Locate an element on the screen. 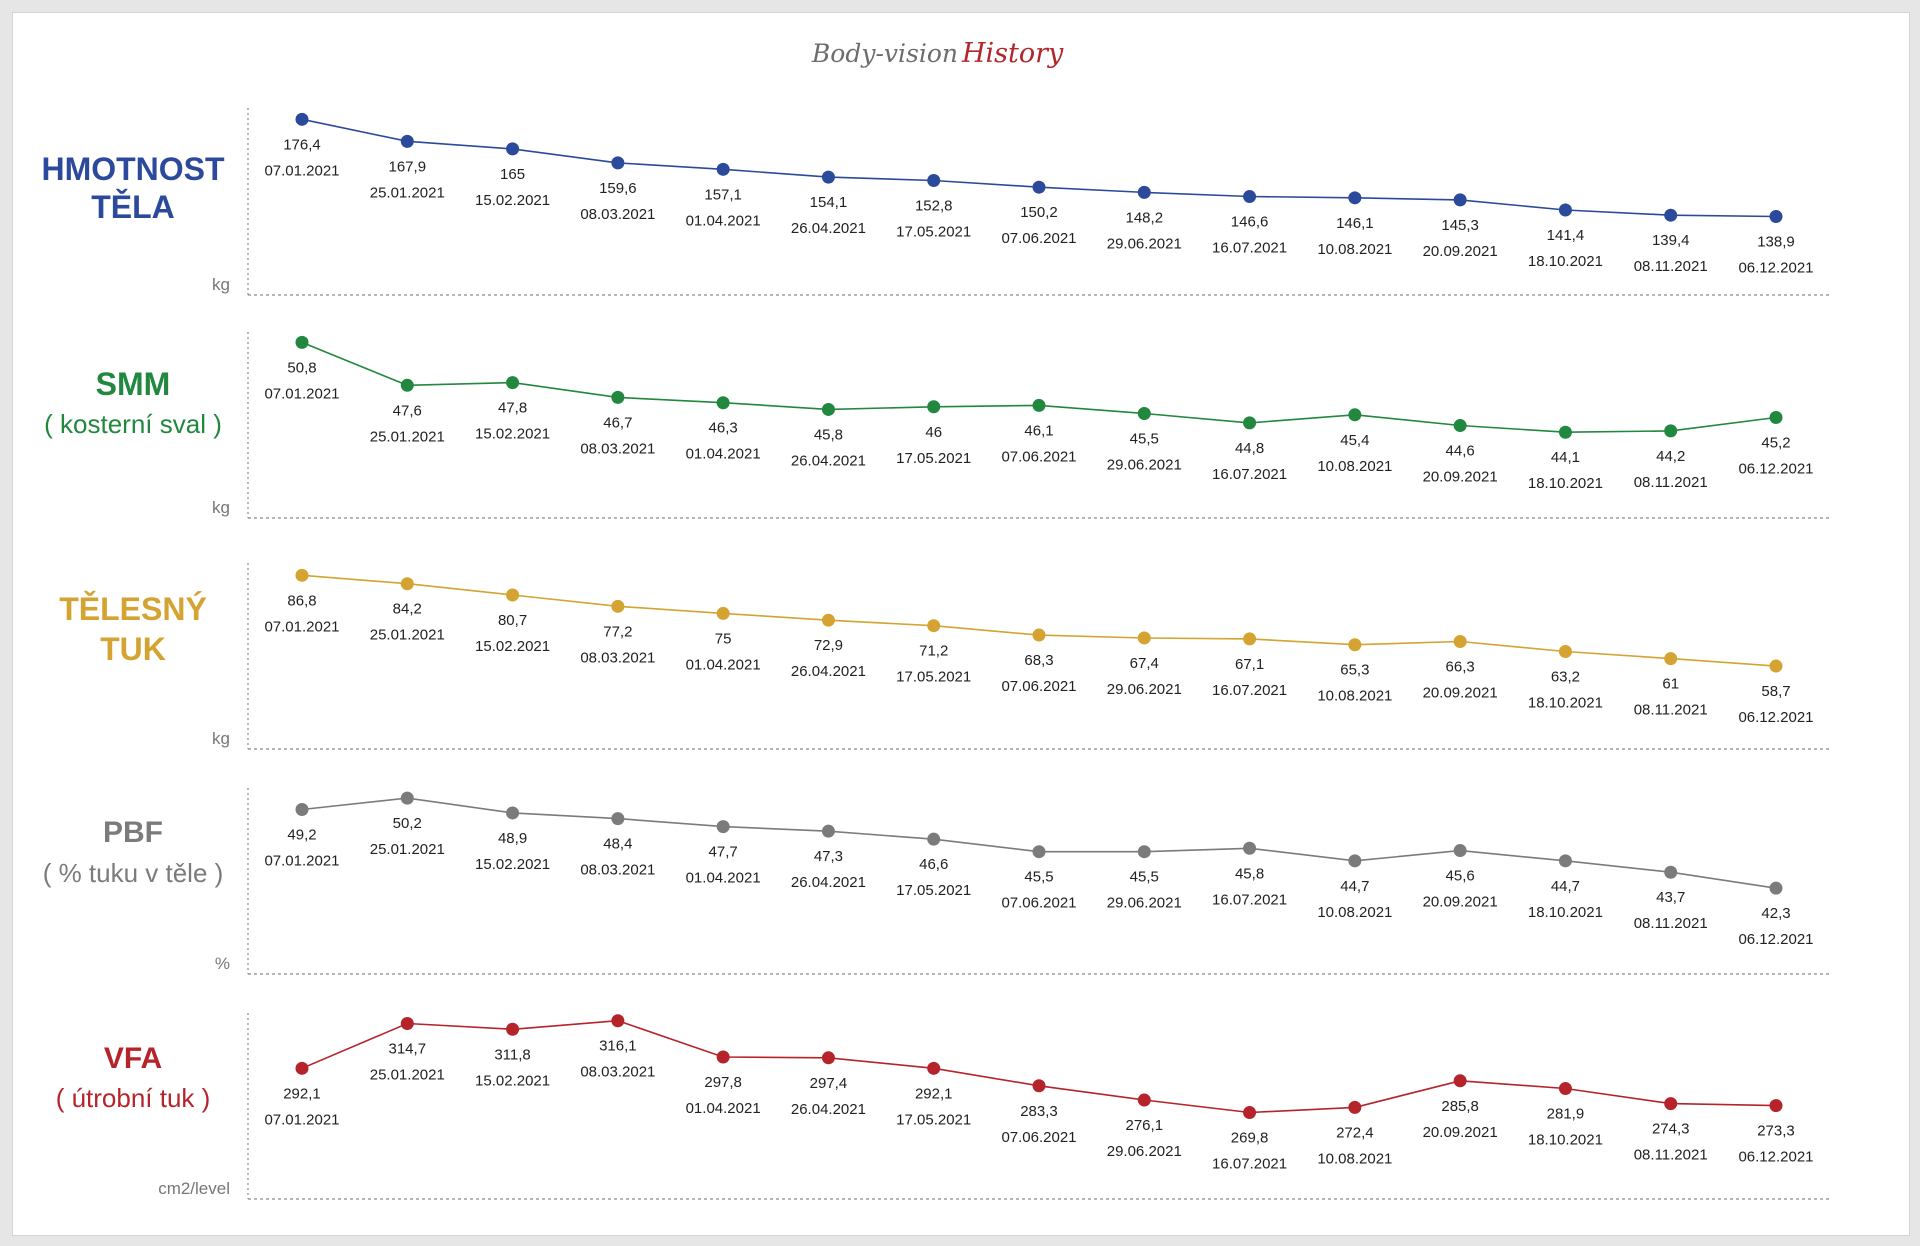 The width and height of the screenshot is (1920, 1246). data-label: 176,4 is located at coordinates (302, 144).